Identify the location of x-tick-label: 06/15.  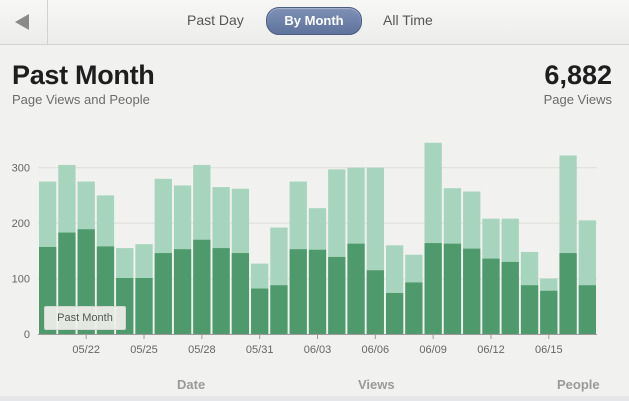
(549, 350).